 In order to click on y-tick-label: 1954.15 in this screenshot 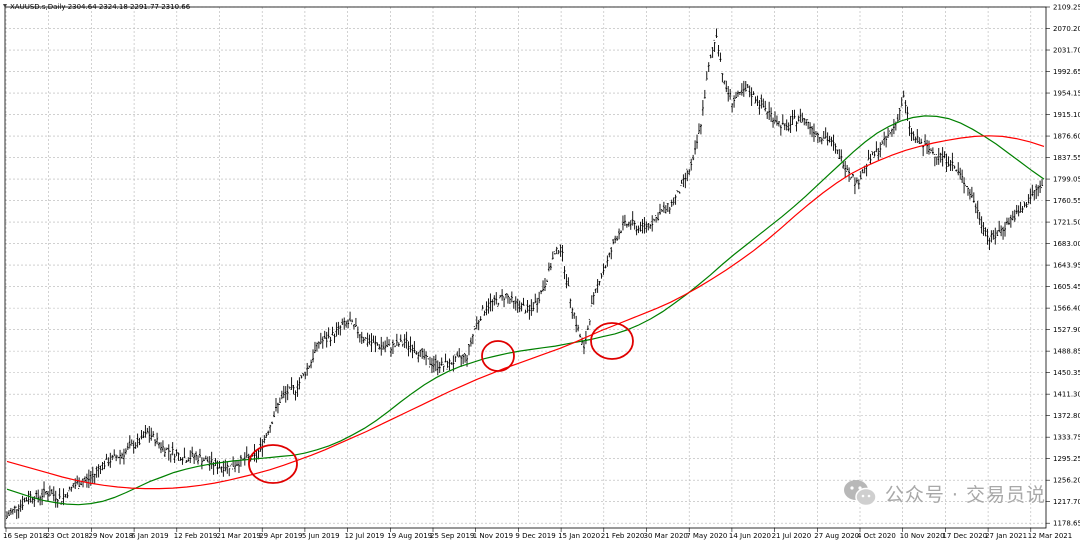, I will do `click(1066, 94)`.